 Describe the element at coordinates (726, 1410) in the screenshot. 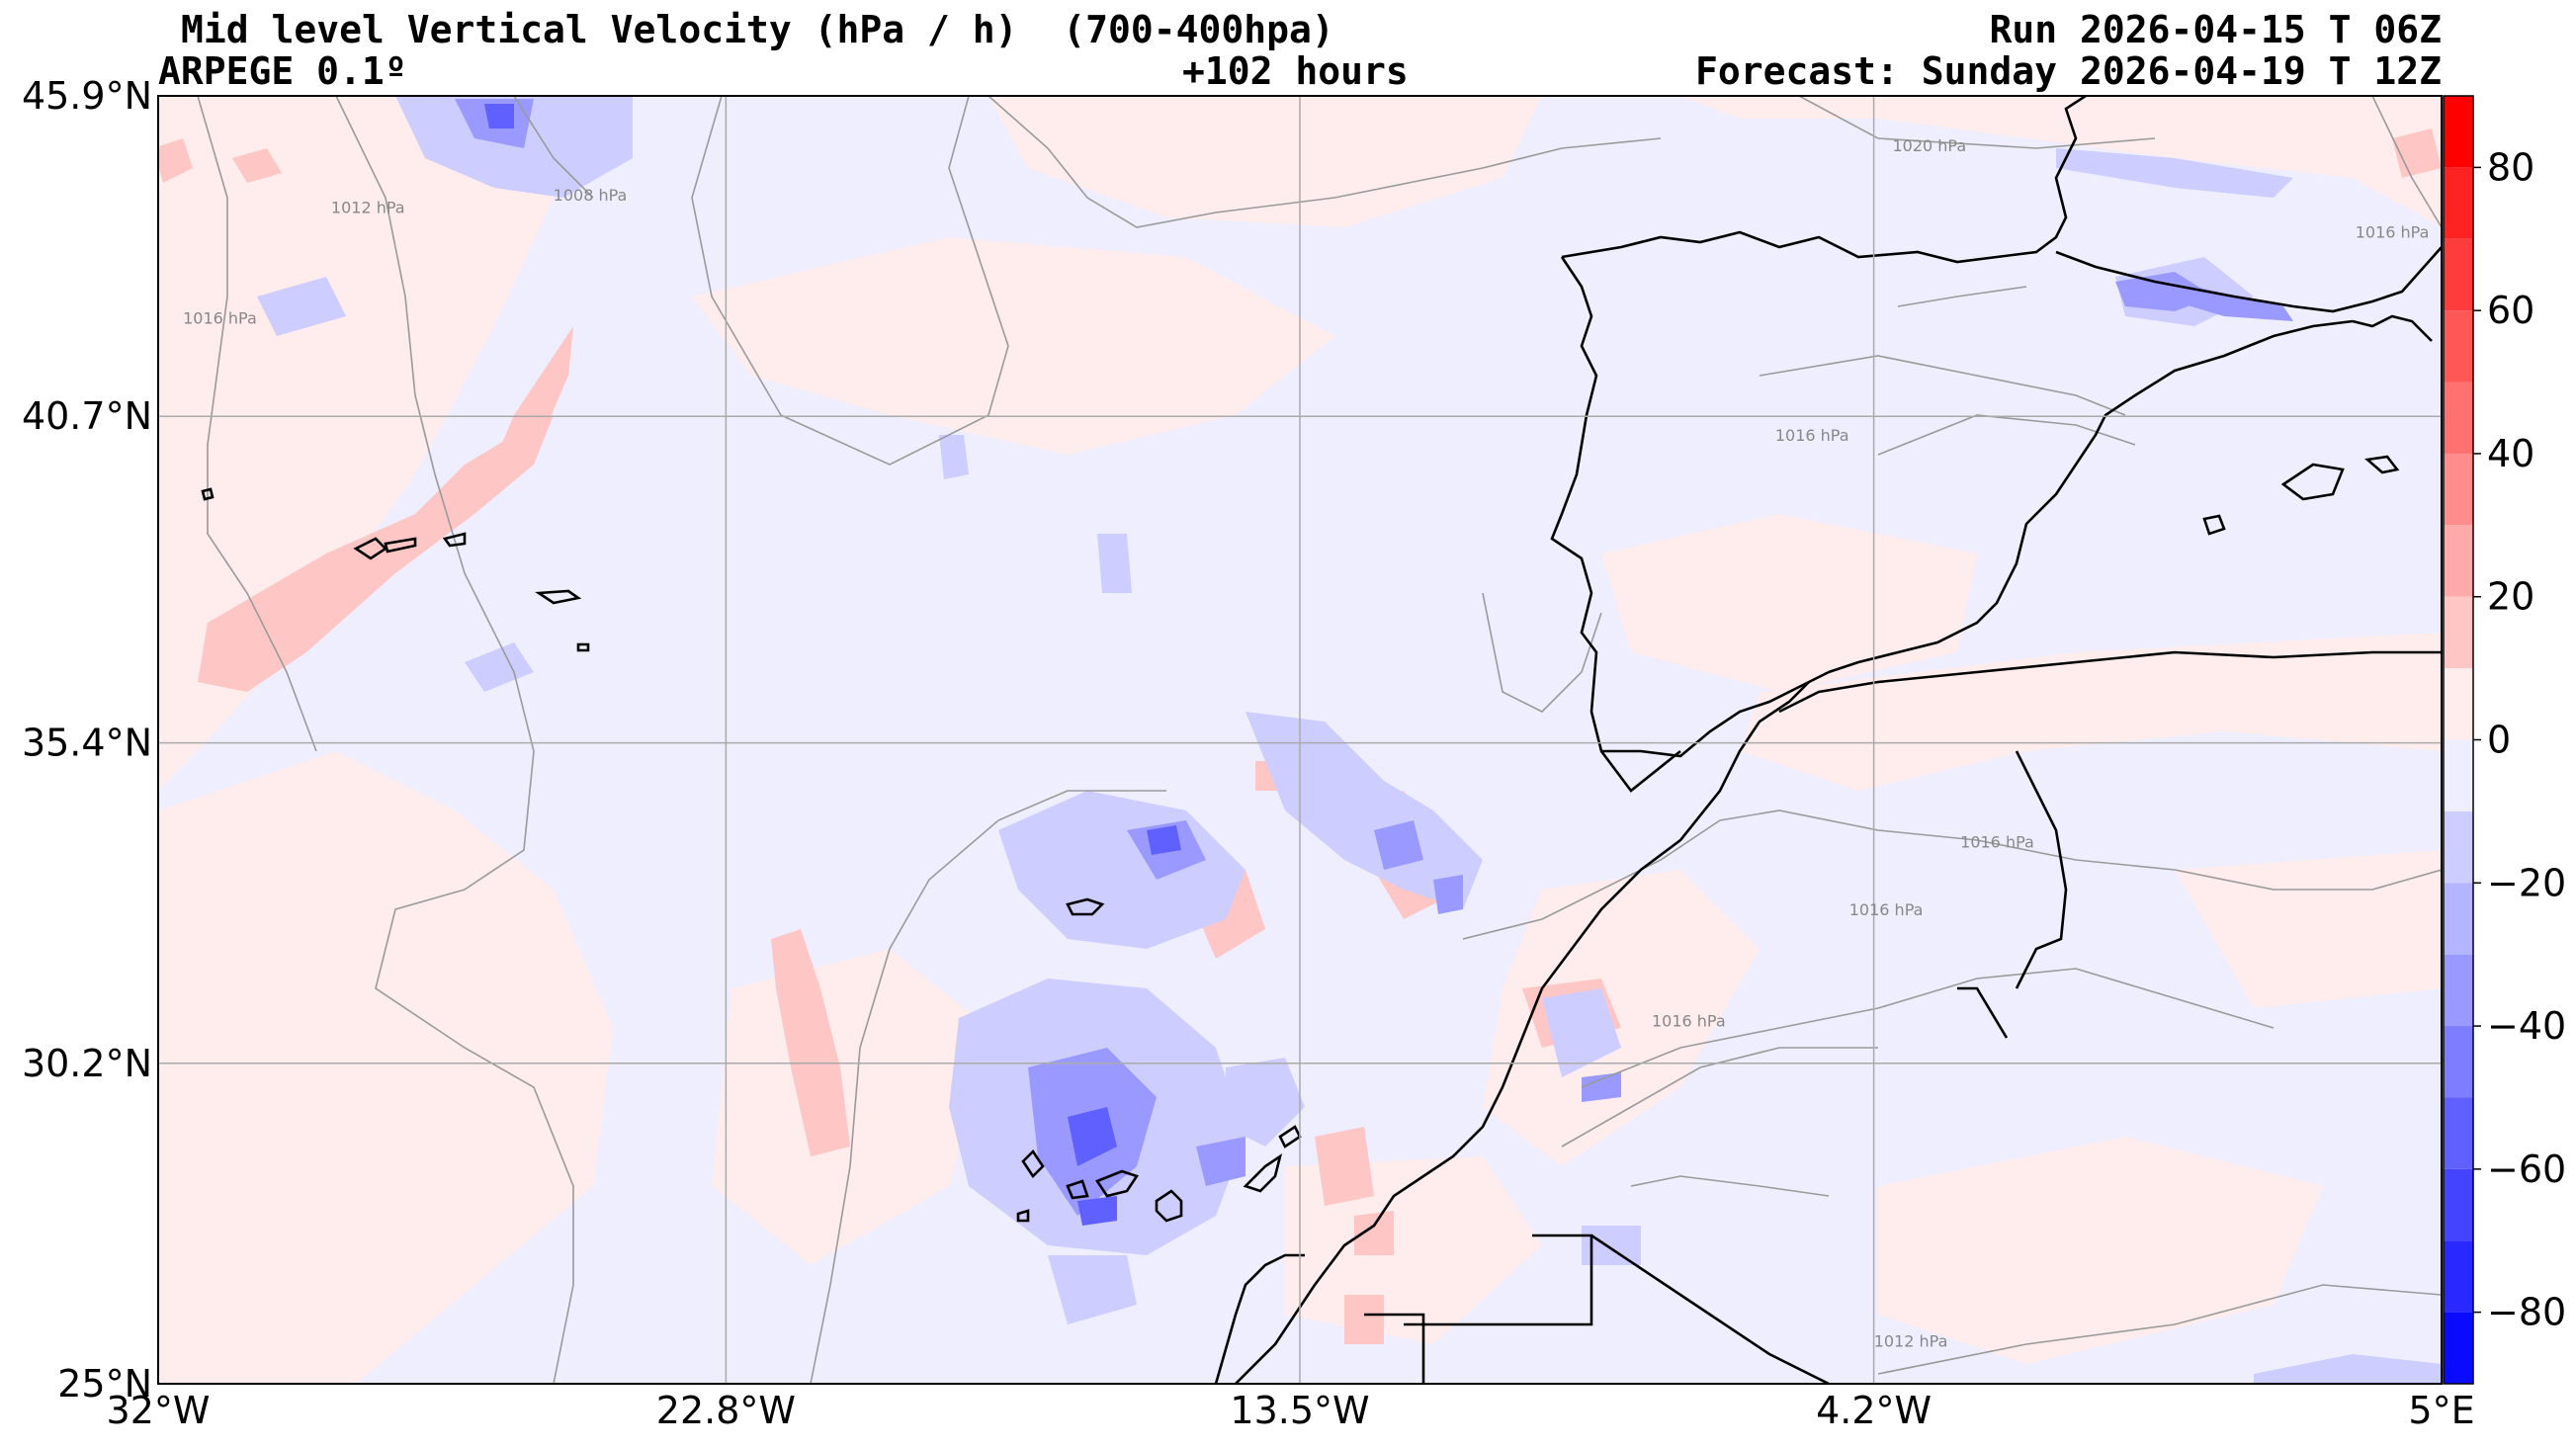

I see `lon-tick-label: 22.8°W` at that location.